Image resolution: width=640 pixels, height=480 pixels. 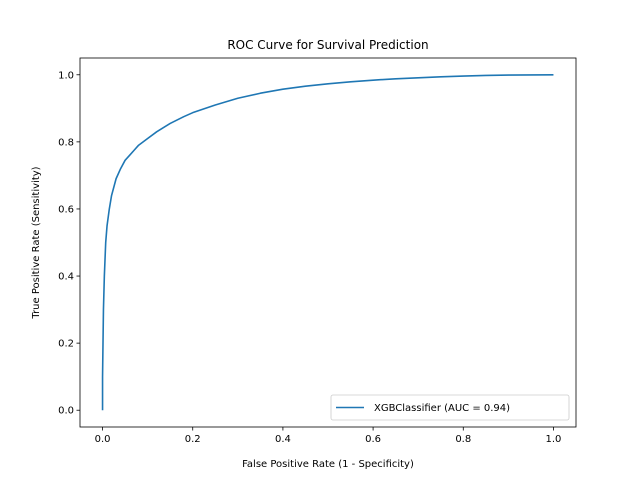 I want to click on legend: XGBClassifier (AUC = 0.94), so click(x=450, y=407).